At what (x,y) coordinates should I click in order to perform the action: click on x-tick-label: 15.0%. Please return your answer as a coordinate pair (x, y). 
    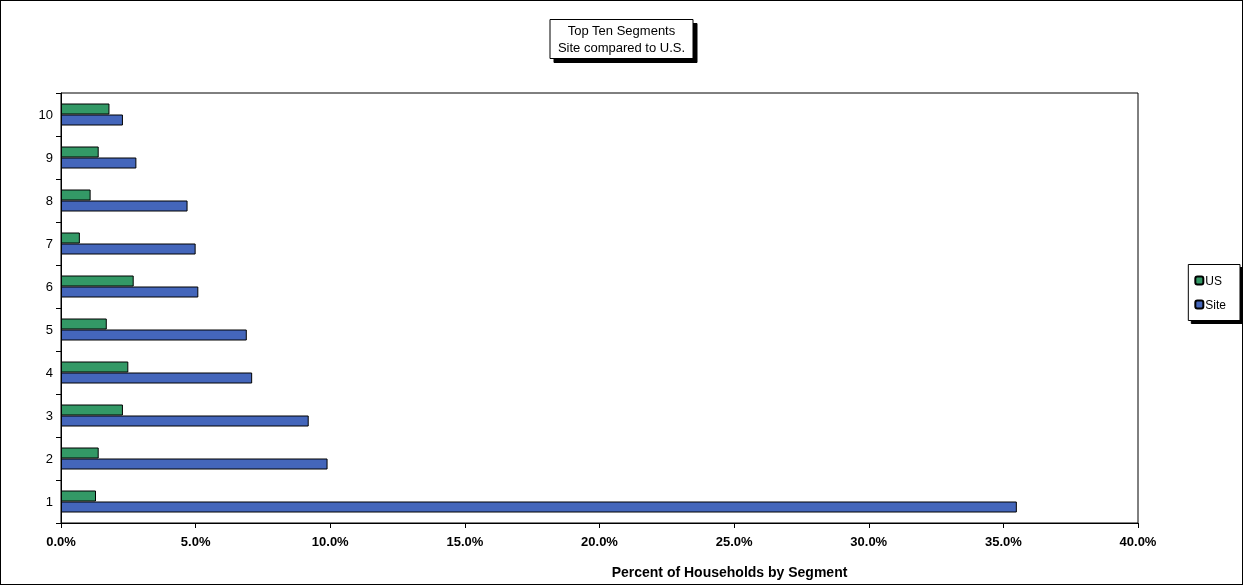
    Looking at the image, I should click on (465, 541).